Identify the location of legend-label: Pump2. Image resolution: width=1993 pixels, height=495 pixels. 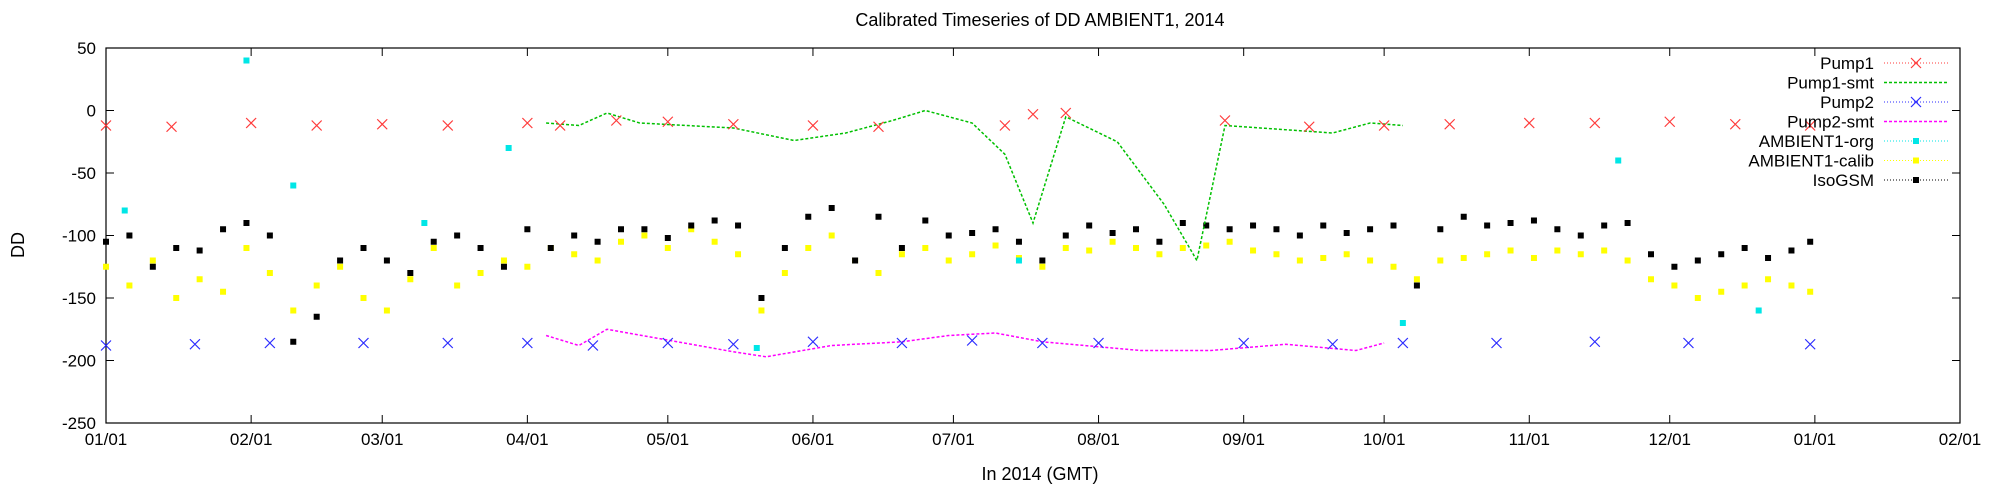
(1847, 102).